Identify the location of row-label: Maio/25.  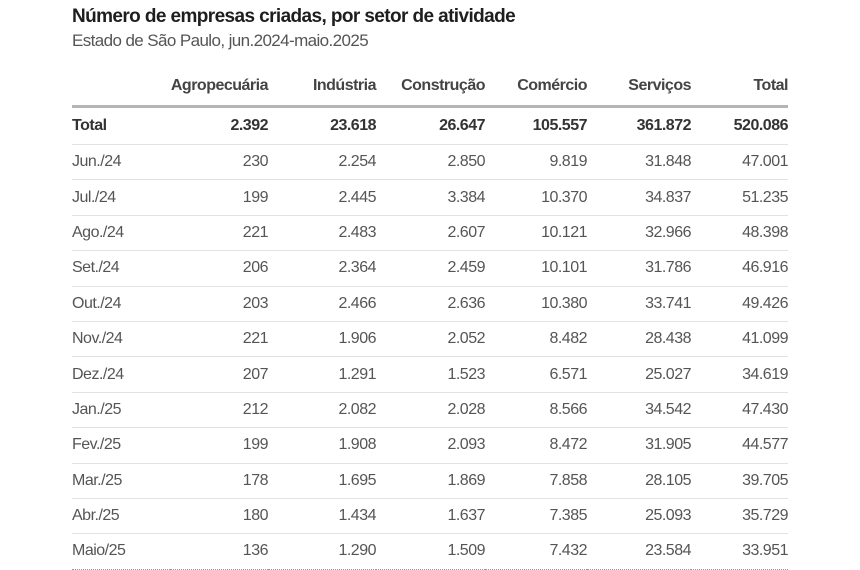
(121, 551).